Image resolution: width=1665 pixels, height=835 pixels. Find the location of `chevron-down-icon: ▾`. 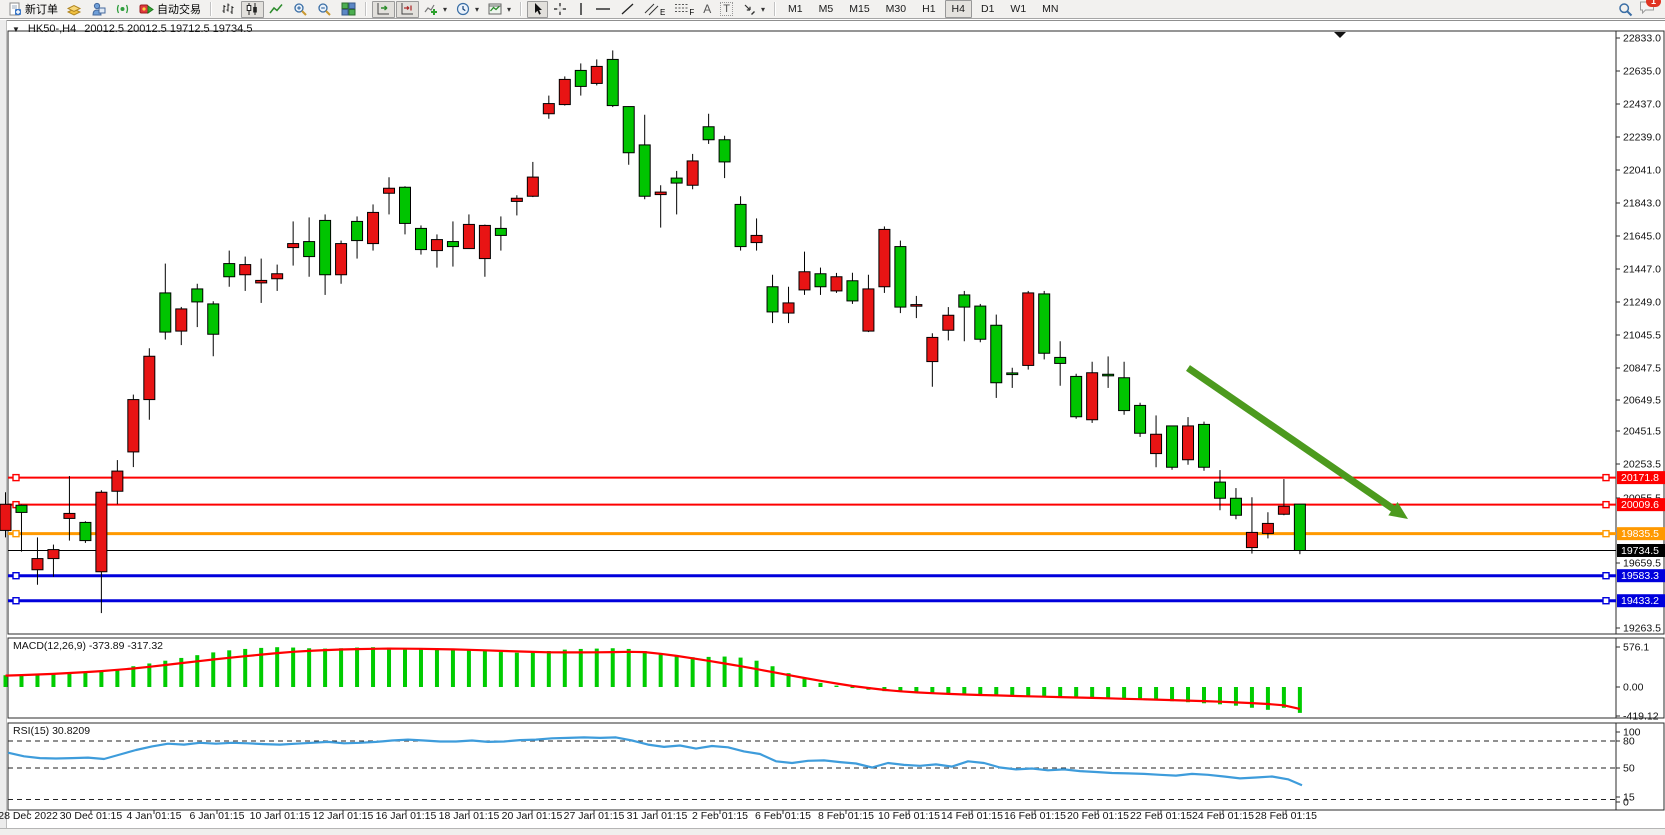

chevron-down-icon: ▾ is located at coordinates (445, 9).